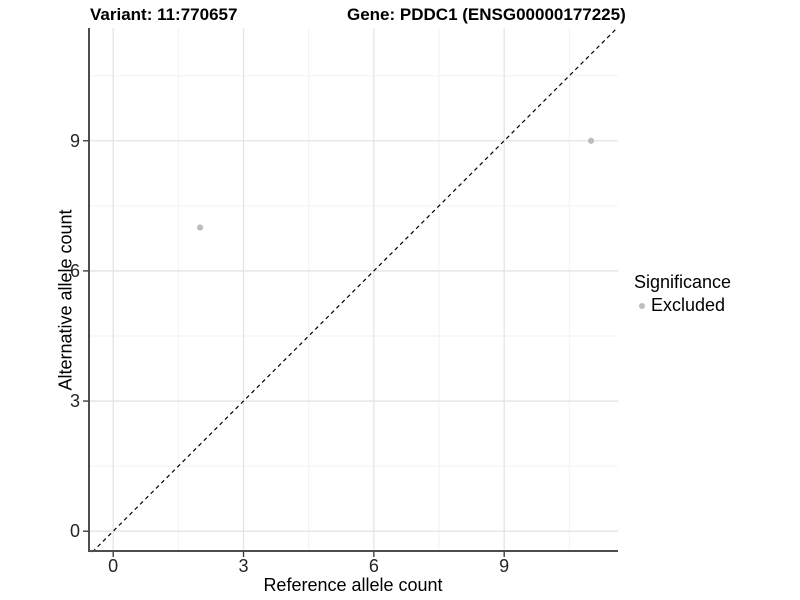  I want to click on legend-entry-label: Excluded, so click(688, 305).